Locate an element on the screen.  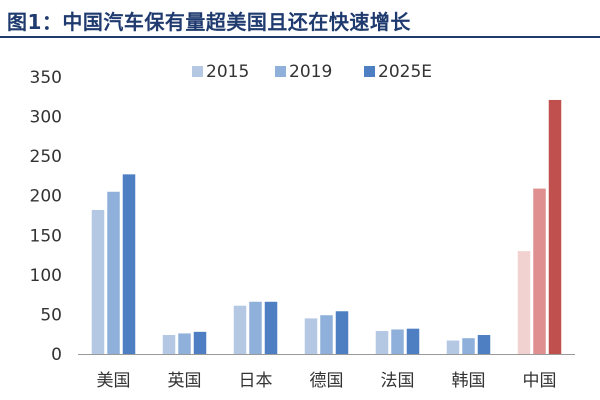
chart-title: 图1：中国汽车保有量超美国且还在快速增长 is located at coordinates (209, 22).